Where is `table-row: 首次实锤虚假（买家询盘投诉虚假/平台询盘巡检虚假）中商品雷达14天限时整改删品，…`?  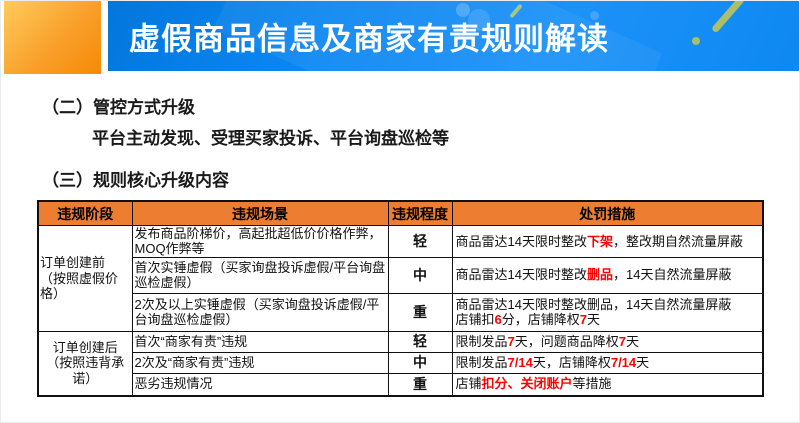
table-row: 首次实锤虚假（买家询盘投诉虚假/平台询盘巡检虚假）中商品雷达14天限时整改删品，… is located at coordinates (401, 275).